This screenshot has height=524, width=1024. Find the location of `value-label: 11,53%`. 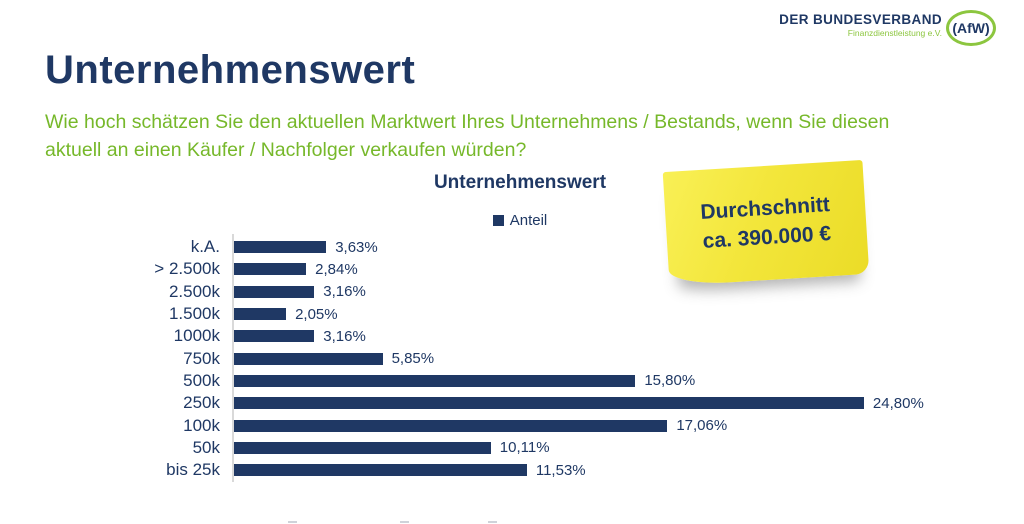

value-label: 11,53% is located at coordinates (560, 470).